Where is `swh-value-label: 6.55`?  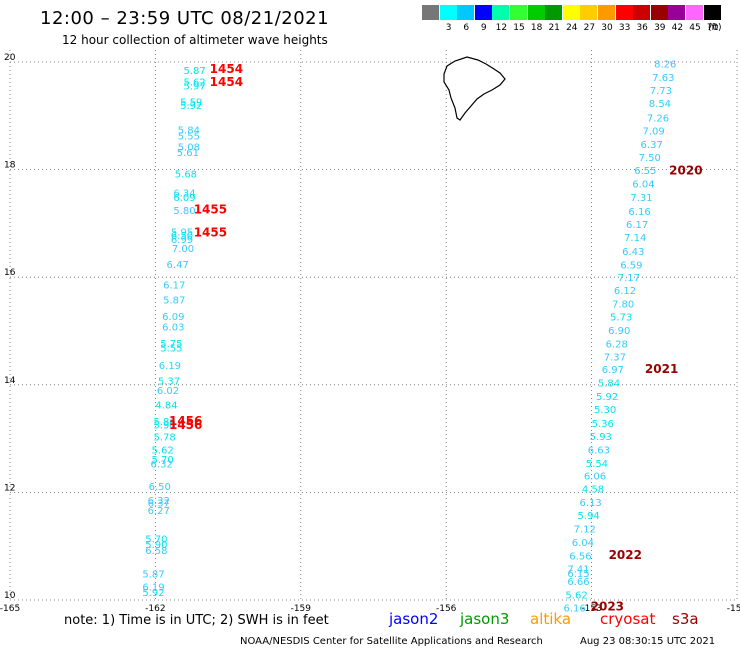
swh-value-label: 6.55 is located at coordinates (645, 171).